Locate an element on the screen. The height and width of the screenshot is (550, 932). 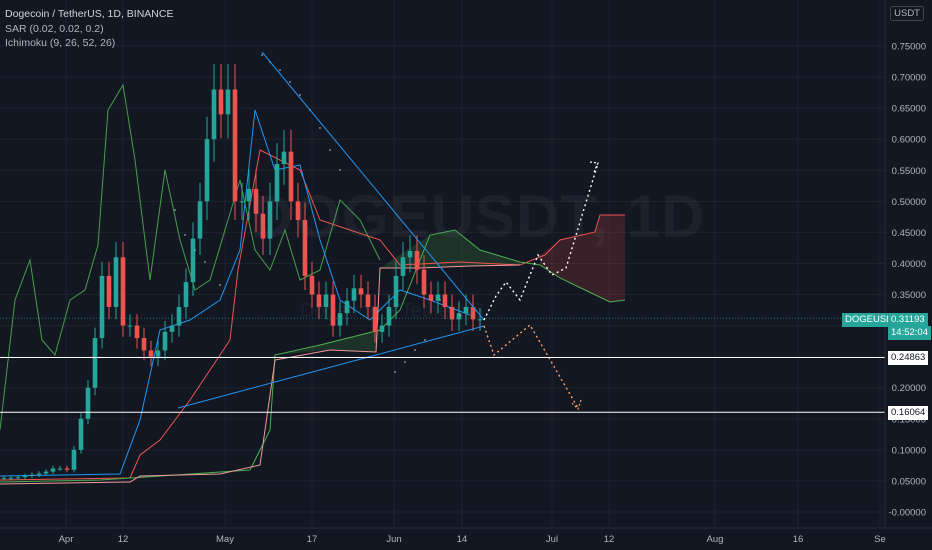
legend-sar: SAR (0.02, 0.02, 0.2) is located at coordinates (54, 28).